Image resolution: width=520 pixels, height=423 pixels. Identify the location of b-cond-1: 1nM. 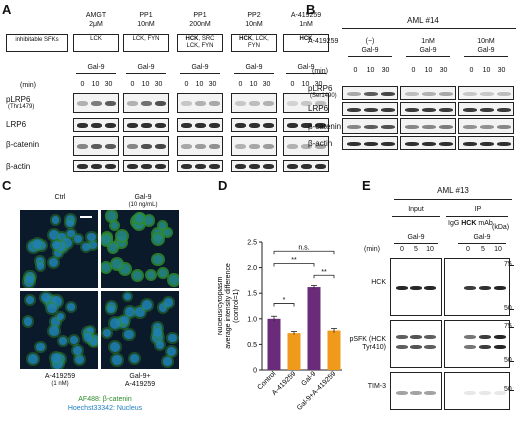
(428, 41).